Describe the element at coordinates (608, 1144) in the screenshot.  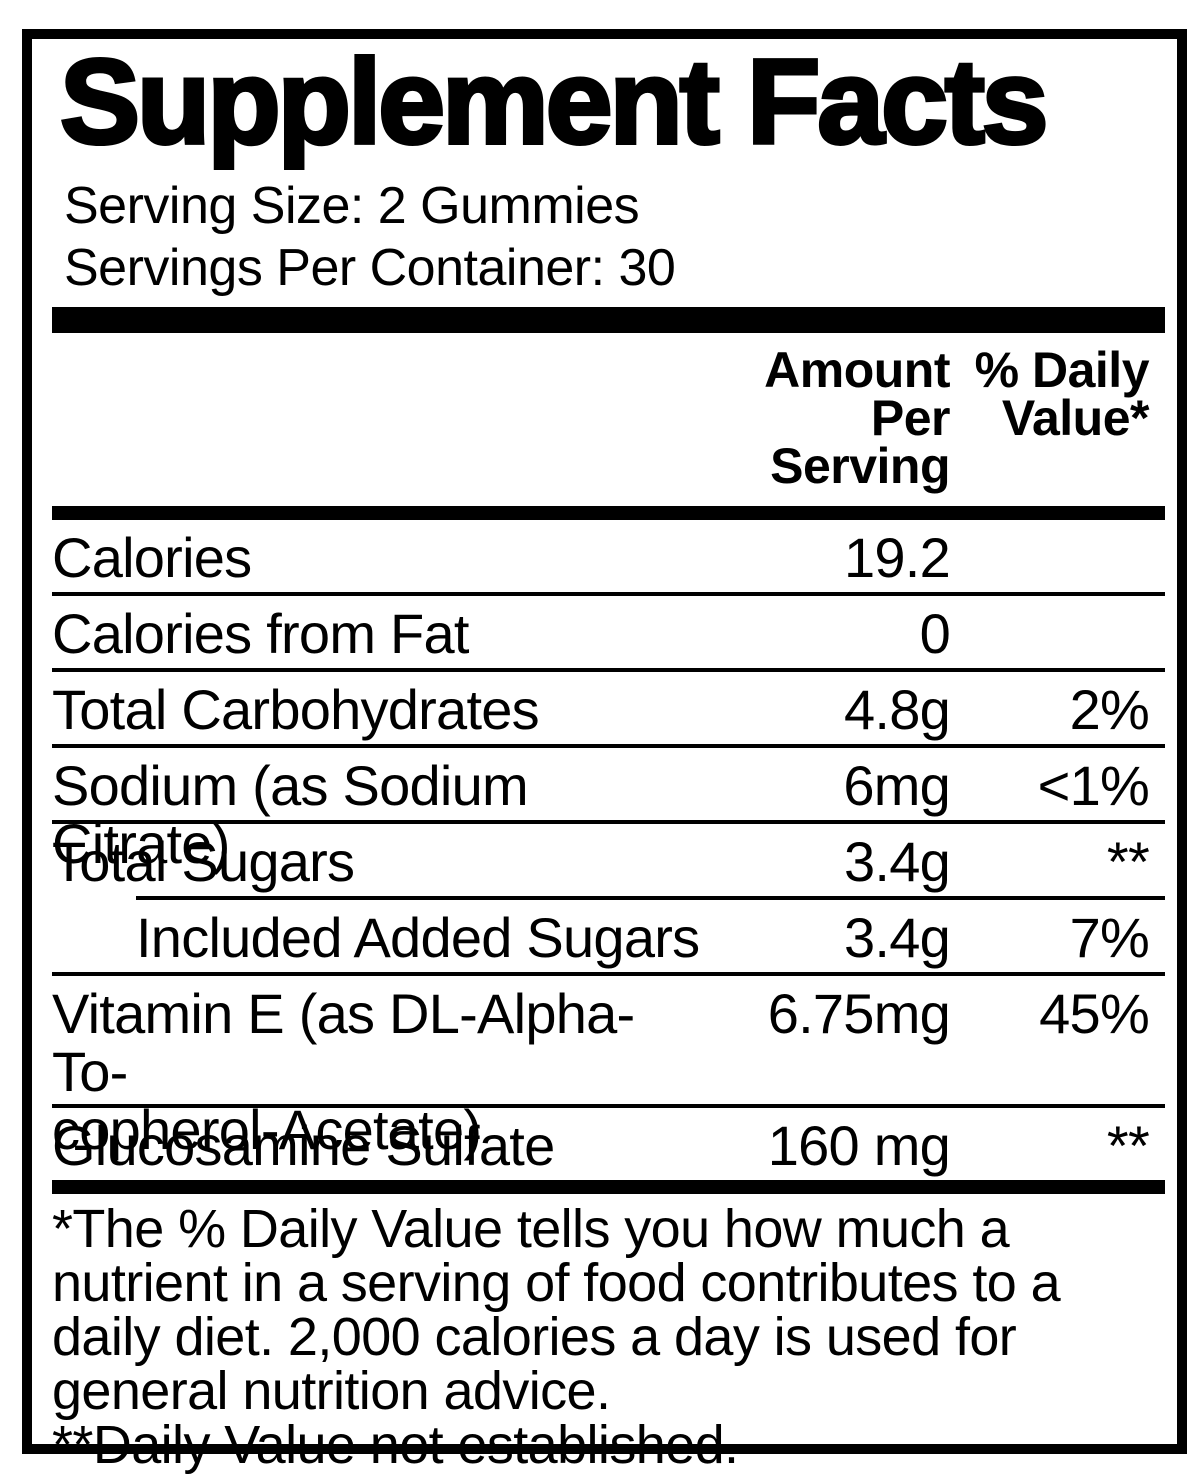
I see `nutrient-row-glucosamine-sulfate: Glucosamine Sulfate 160 mg **` at that location.